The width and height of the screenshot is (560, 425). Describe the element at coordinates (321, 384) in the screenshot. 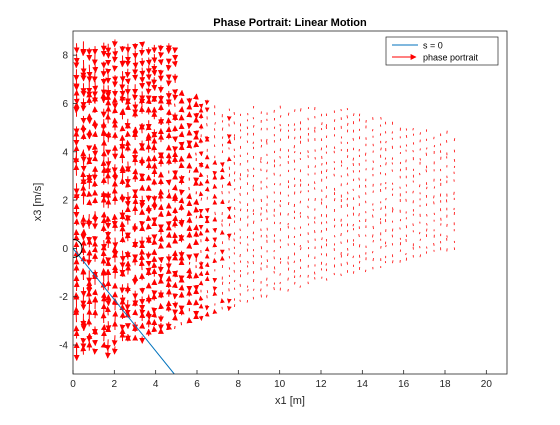

I see `x-tick-label: 12` at that location.